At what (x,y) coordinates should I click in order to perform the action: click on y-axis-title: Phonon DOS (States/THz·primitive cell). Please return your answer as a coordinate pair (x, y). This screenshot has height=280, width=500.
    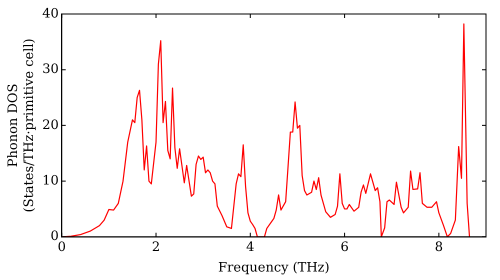
    Looking at the image, I should click on (21, 125).